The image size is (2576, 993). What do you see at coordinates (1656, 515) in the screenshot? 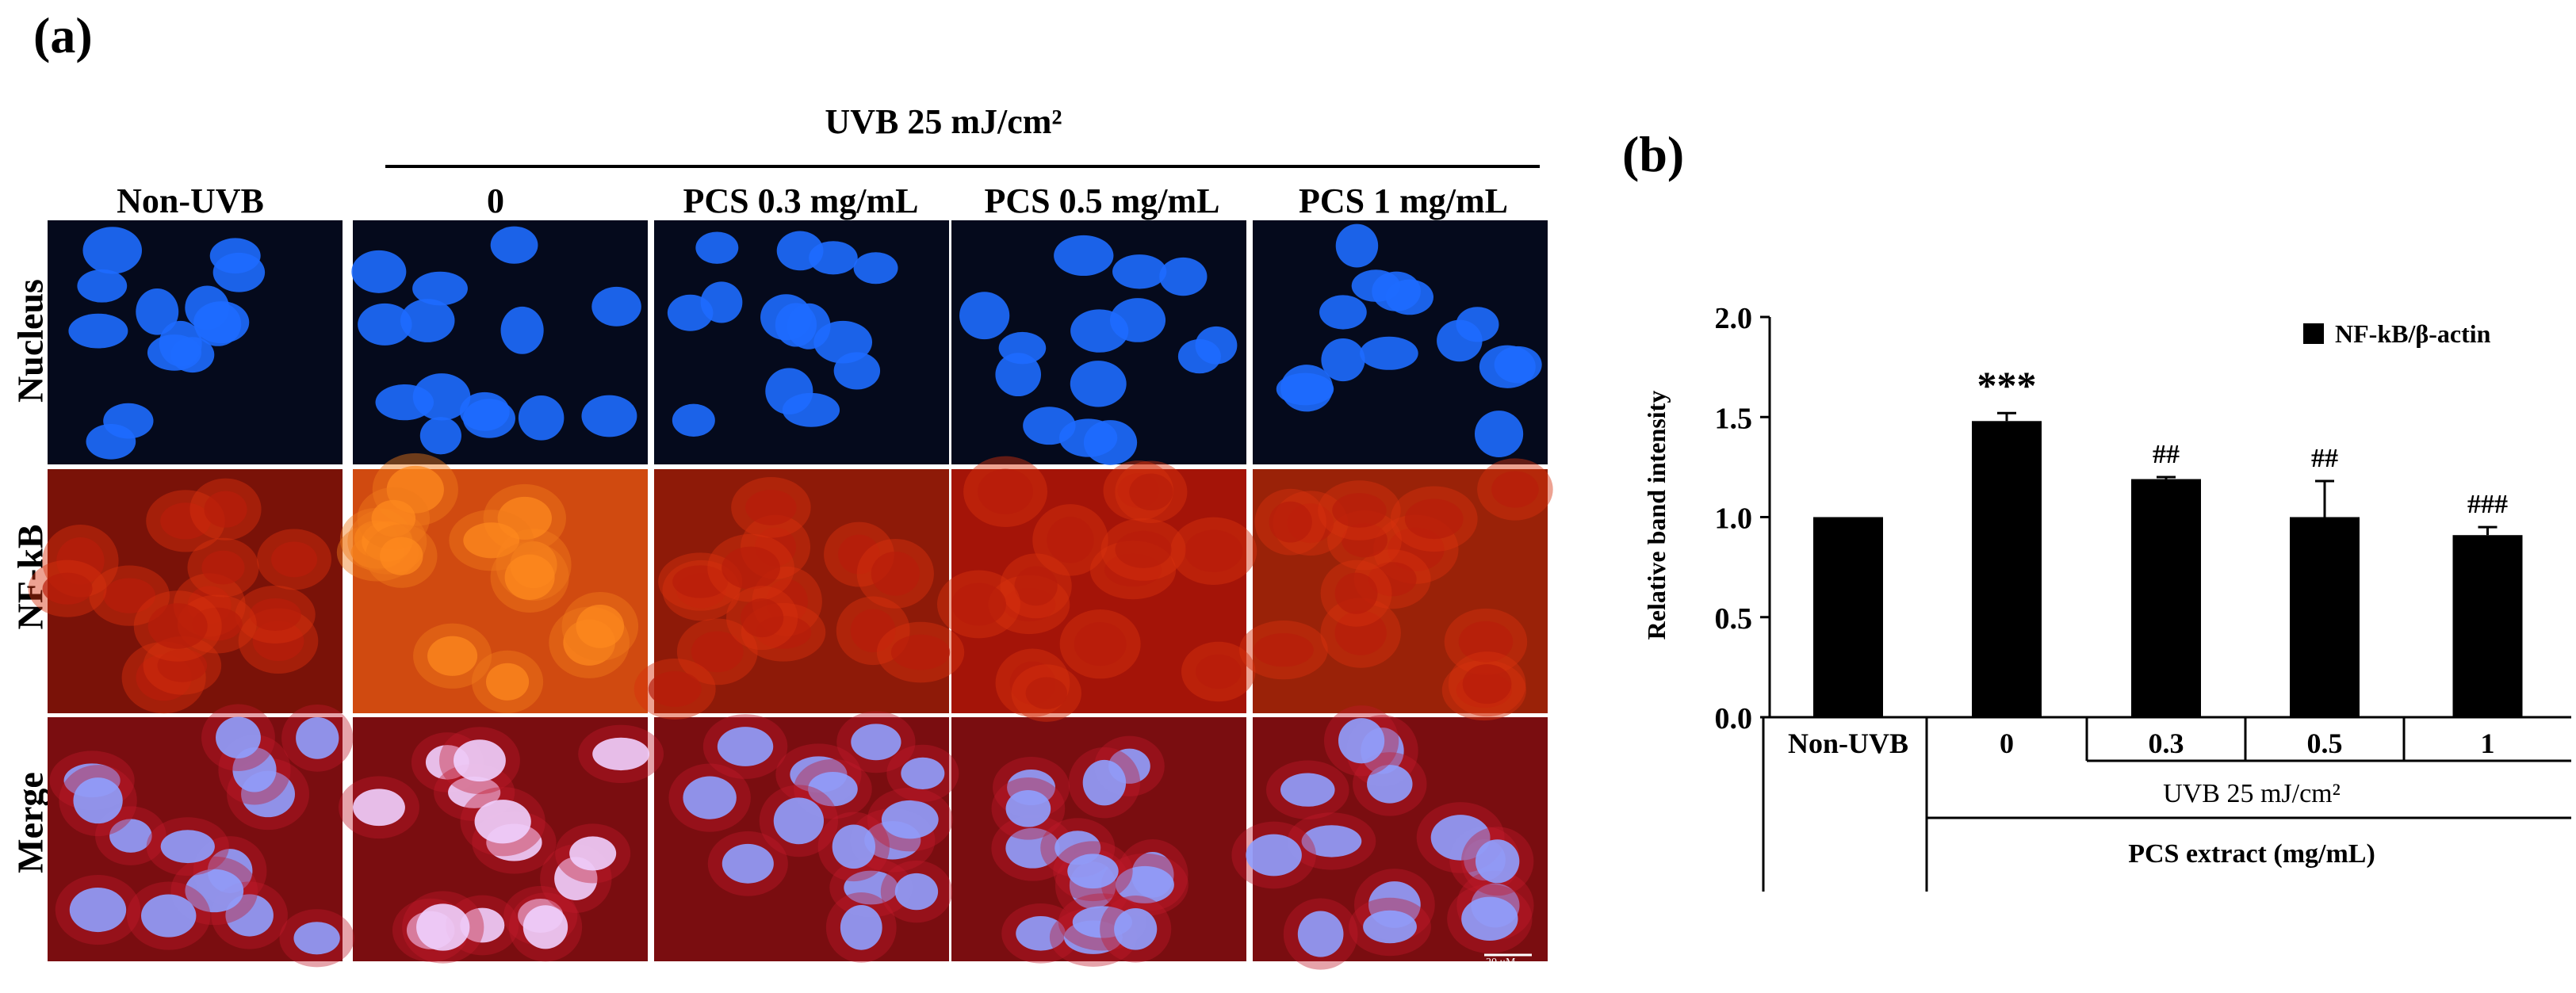
I see `y-axis-label: Relative band intensity` at bounding box center [1656, 515].